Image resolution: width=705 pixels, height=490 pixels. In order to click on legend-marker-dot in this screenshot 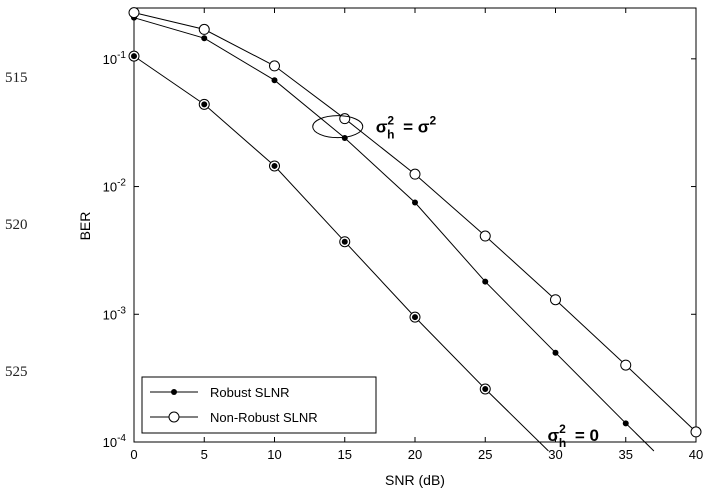, I will do `click(174, 392)`.